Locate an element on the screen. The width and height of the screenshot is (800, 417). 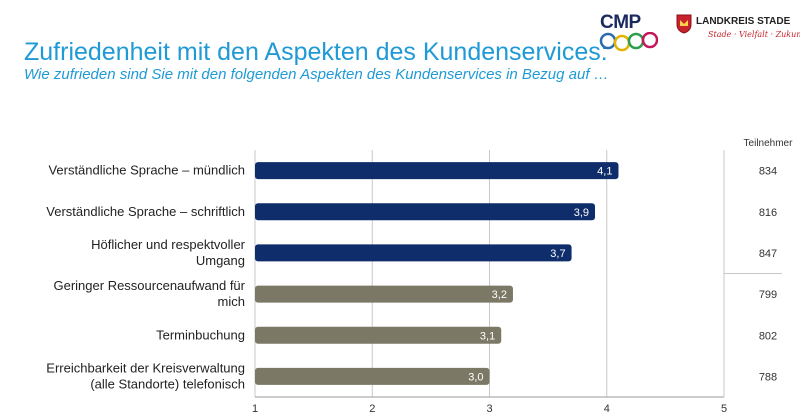
landkreis-logo-text: LANDKREIS STADE is located at coordinates (743, 21).